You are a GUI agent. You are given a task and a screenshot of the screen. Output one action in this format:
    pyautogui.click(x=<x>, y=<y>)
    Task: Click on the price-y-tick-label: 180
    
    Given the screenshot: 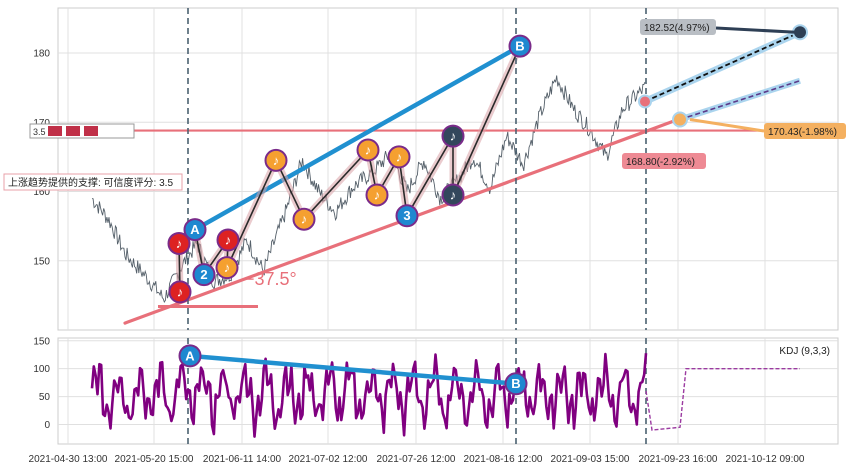 What is the action you would take?
    pyautogui.click(x=41, y=54)
    